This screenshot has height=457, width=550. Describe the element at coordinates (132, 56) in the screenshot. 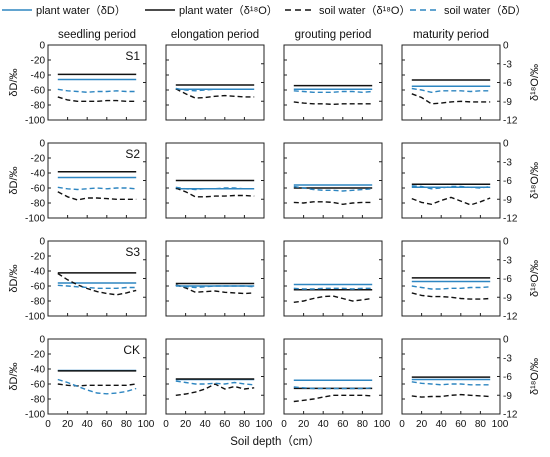

I see `treatment-label: S1` at that location.